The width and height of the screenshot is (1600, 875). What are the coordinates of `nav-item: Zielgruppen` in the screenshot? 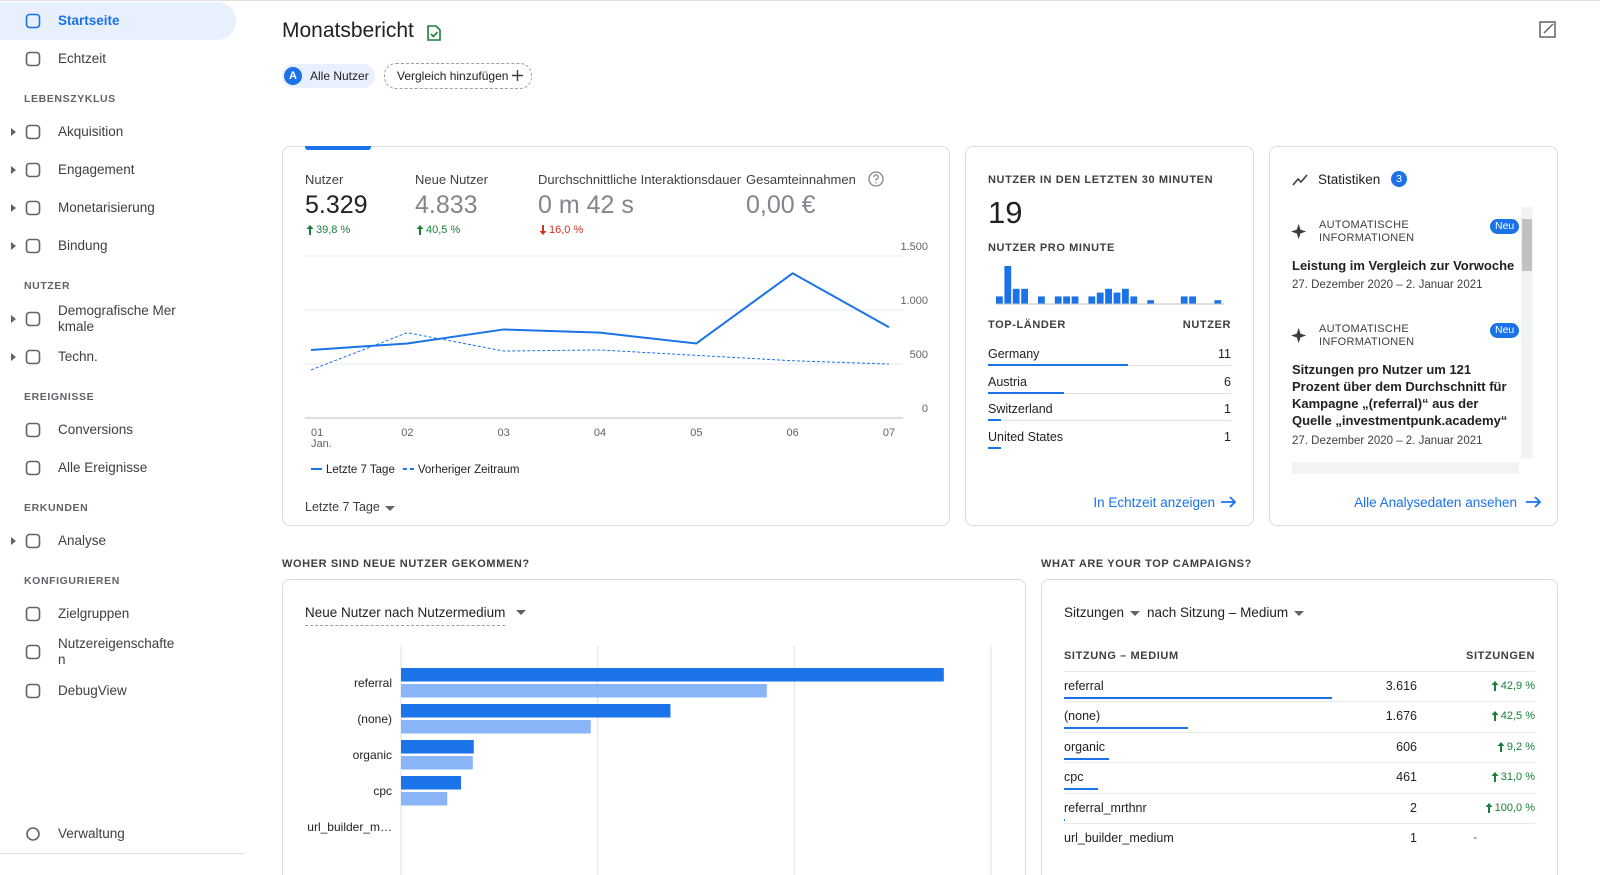 It's located at (93, 613).